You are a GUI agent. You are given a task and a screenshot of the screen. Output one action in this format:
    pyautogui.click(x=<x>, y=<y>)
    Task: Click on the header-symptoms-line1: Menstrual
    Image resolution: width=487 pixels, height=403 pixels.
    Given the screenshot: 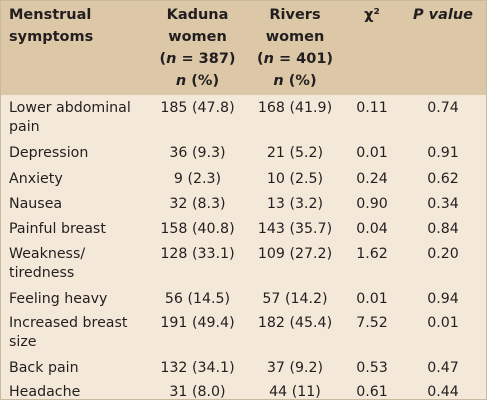 What is the action you would take?
    pyautogui.click(x=50, y=15)
    